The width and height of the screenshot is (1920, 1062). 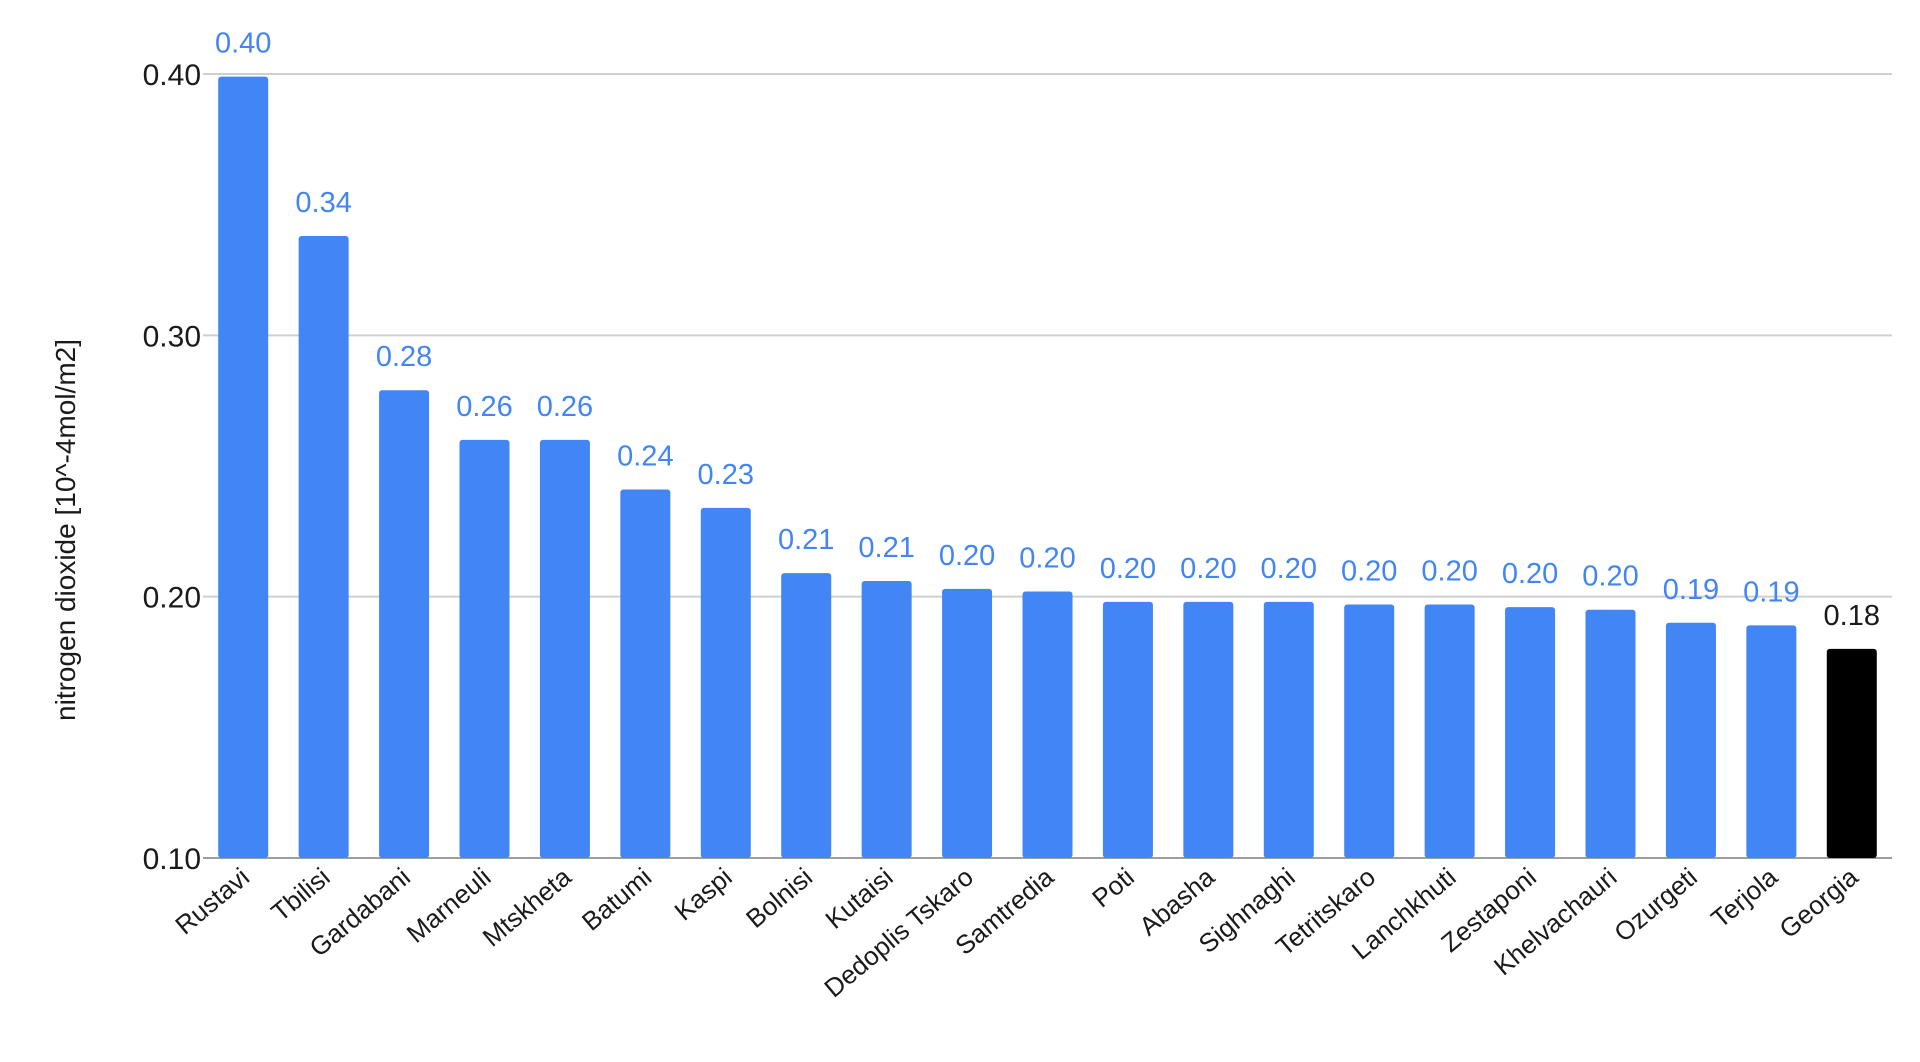 I want to click on bar-khelvachauri, so click(x=1610, y=733).